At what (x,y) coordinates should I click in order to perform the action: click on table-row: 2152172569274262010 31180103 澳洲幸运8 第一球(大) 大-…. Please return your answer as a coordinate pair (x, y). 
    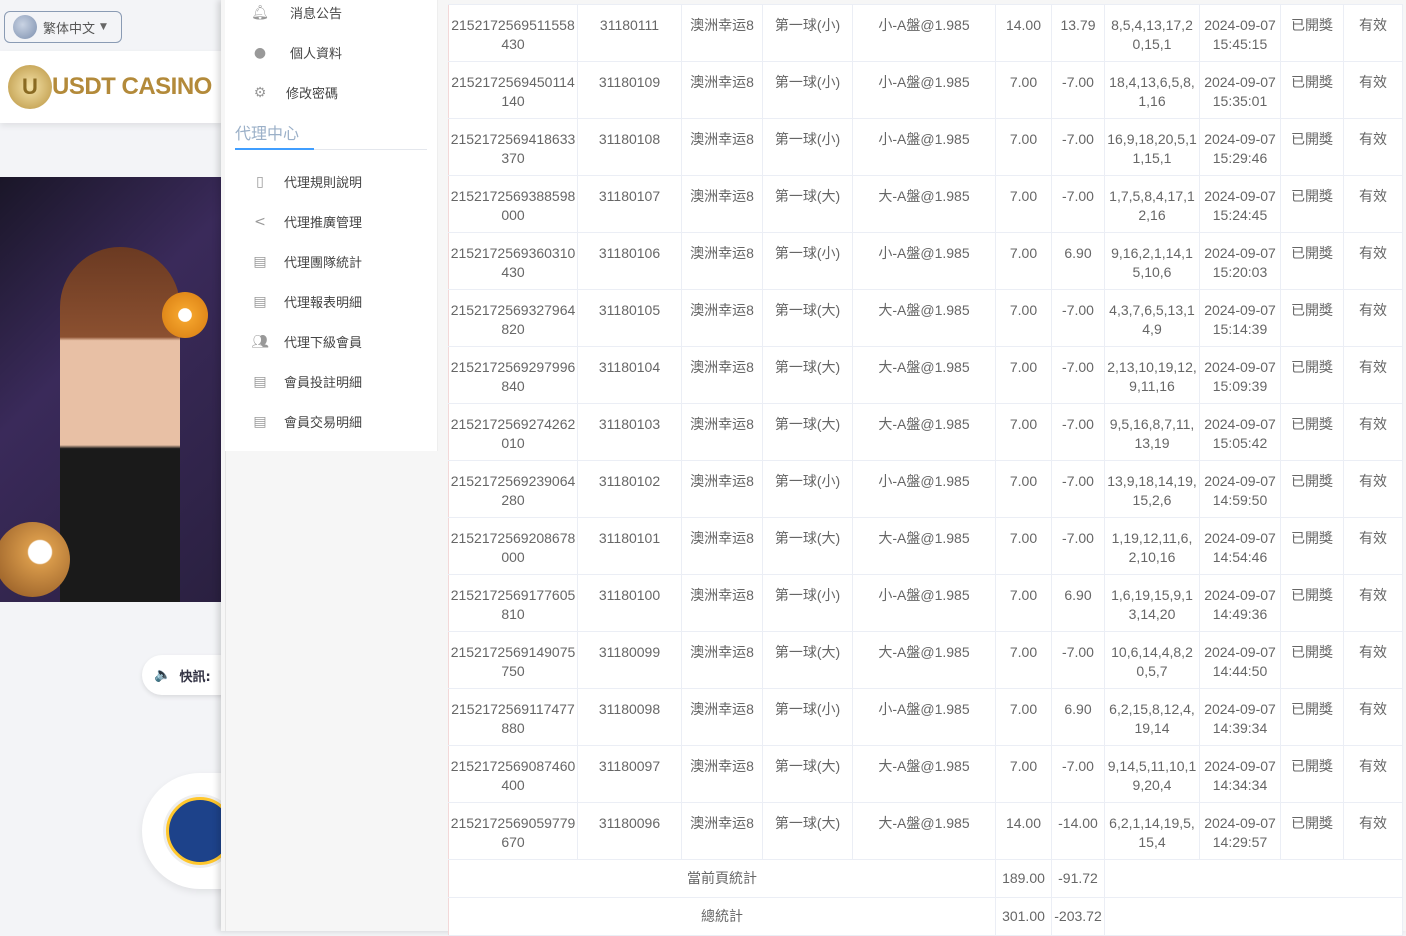
    Looking at the image, I should click on (925, 432).